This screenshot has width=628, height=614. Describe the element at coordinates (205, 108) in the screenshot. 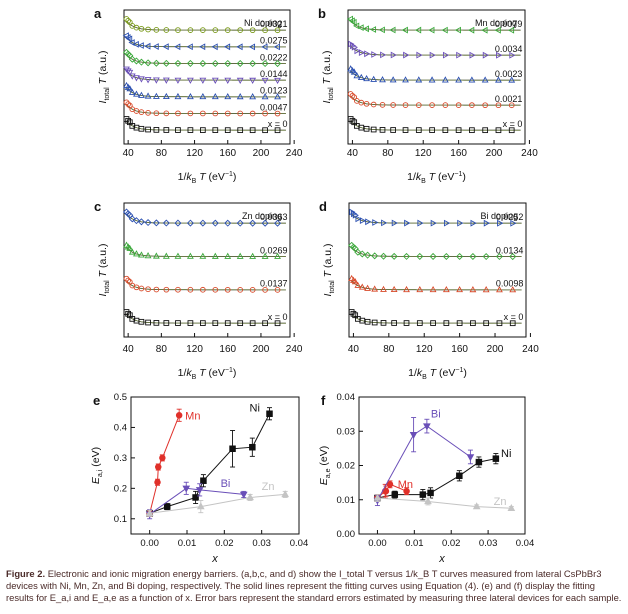

I see `series-00047: 0.0047` at that location.